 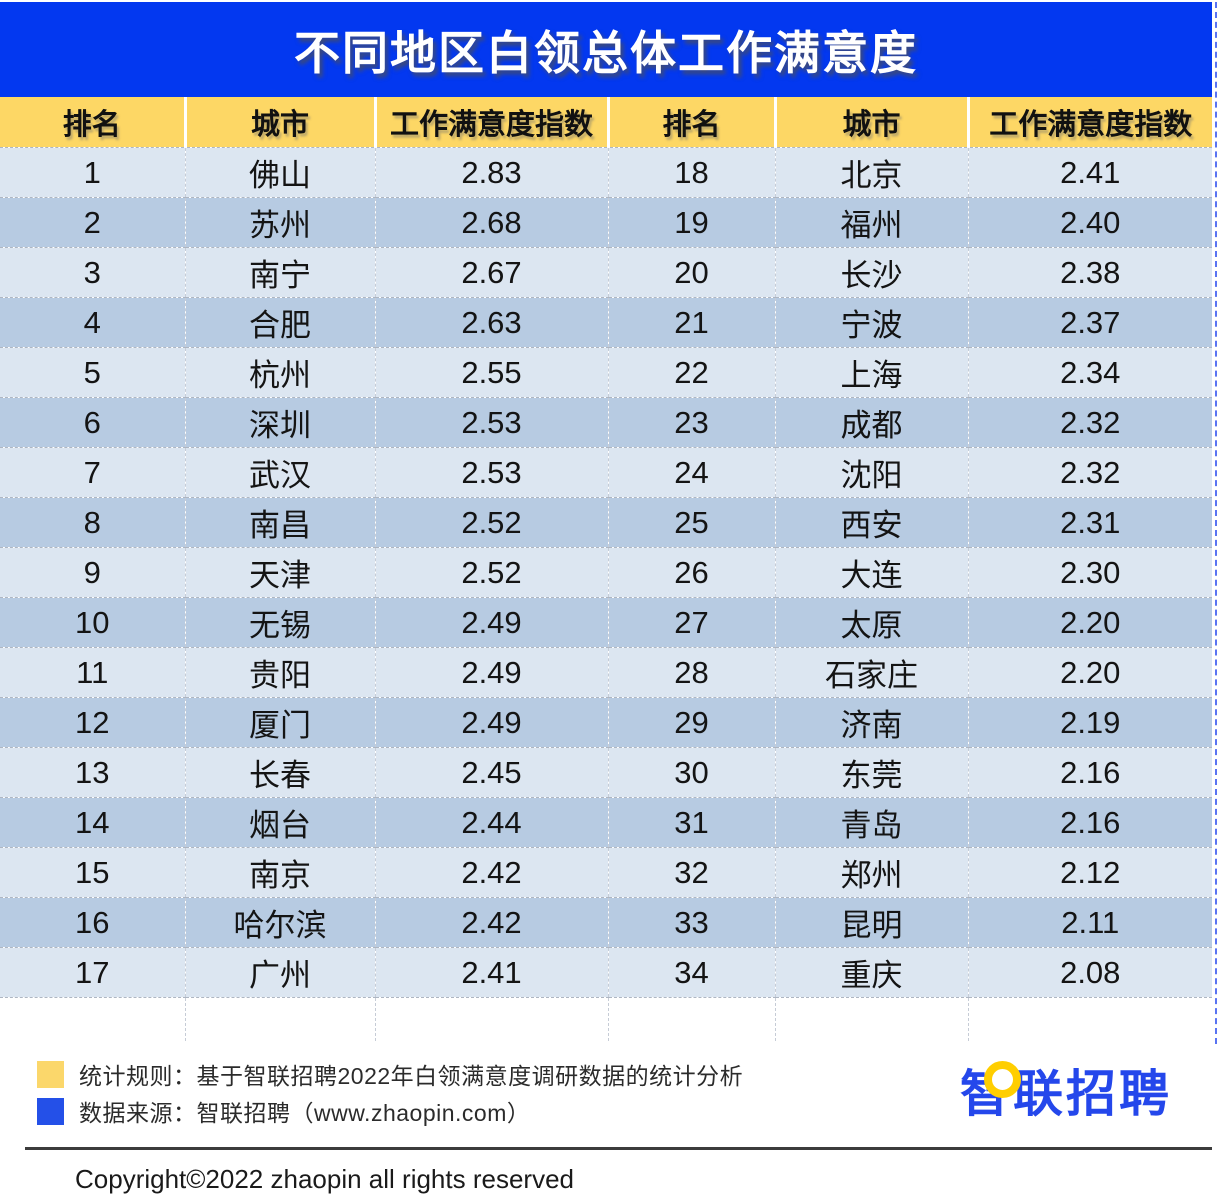 I want to click on index-cell: 2.31, so click(x=1089, y=522).